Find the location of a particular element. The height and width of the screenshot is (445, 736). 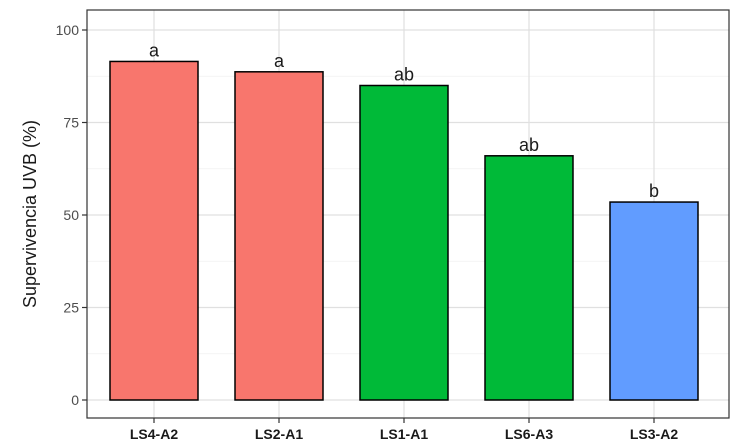

bar-ls4-a2 is located at coordinates (154, 230).